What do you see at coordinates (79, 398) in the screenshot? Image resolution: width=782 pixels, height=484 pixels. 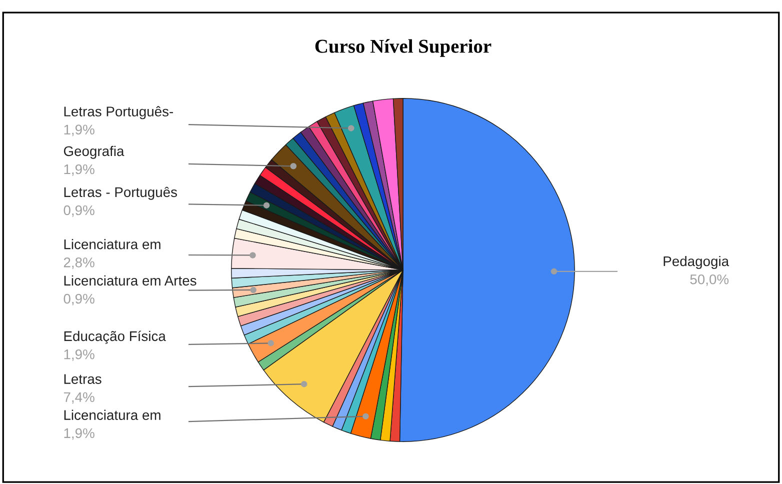 I see `data-label: 7,4%` at bounding box center [79, 398].